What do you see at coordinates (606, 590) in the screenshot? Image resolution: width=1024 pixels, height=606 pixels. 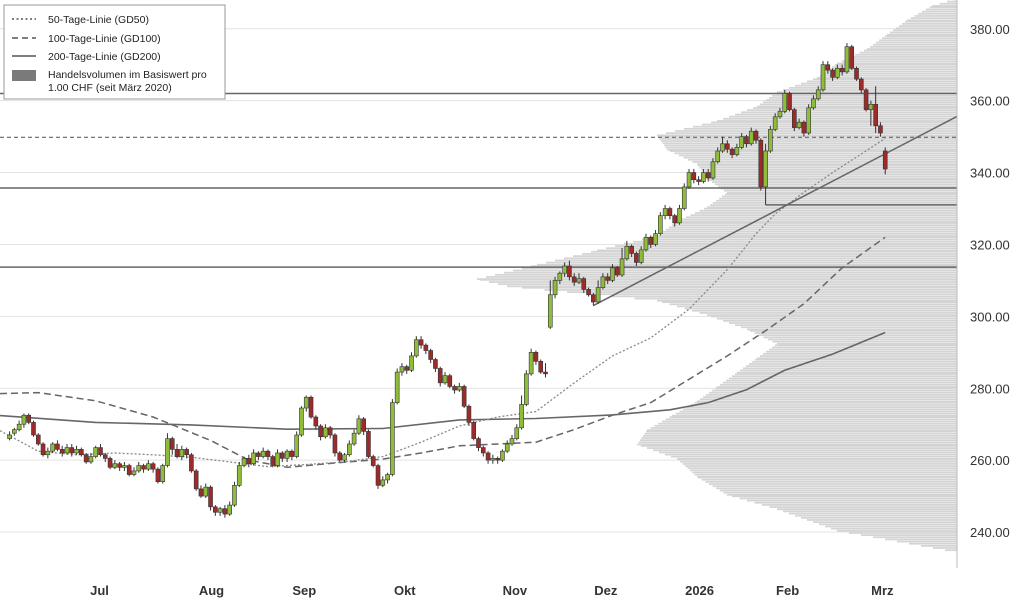 I see `x-tick-label: Dez` at bounding box center [606, 590].